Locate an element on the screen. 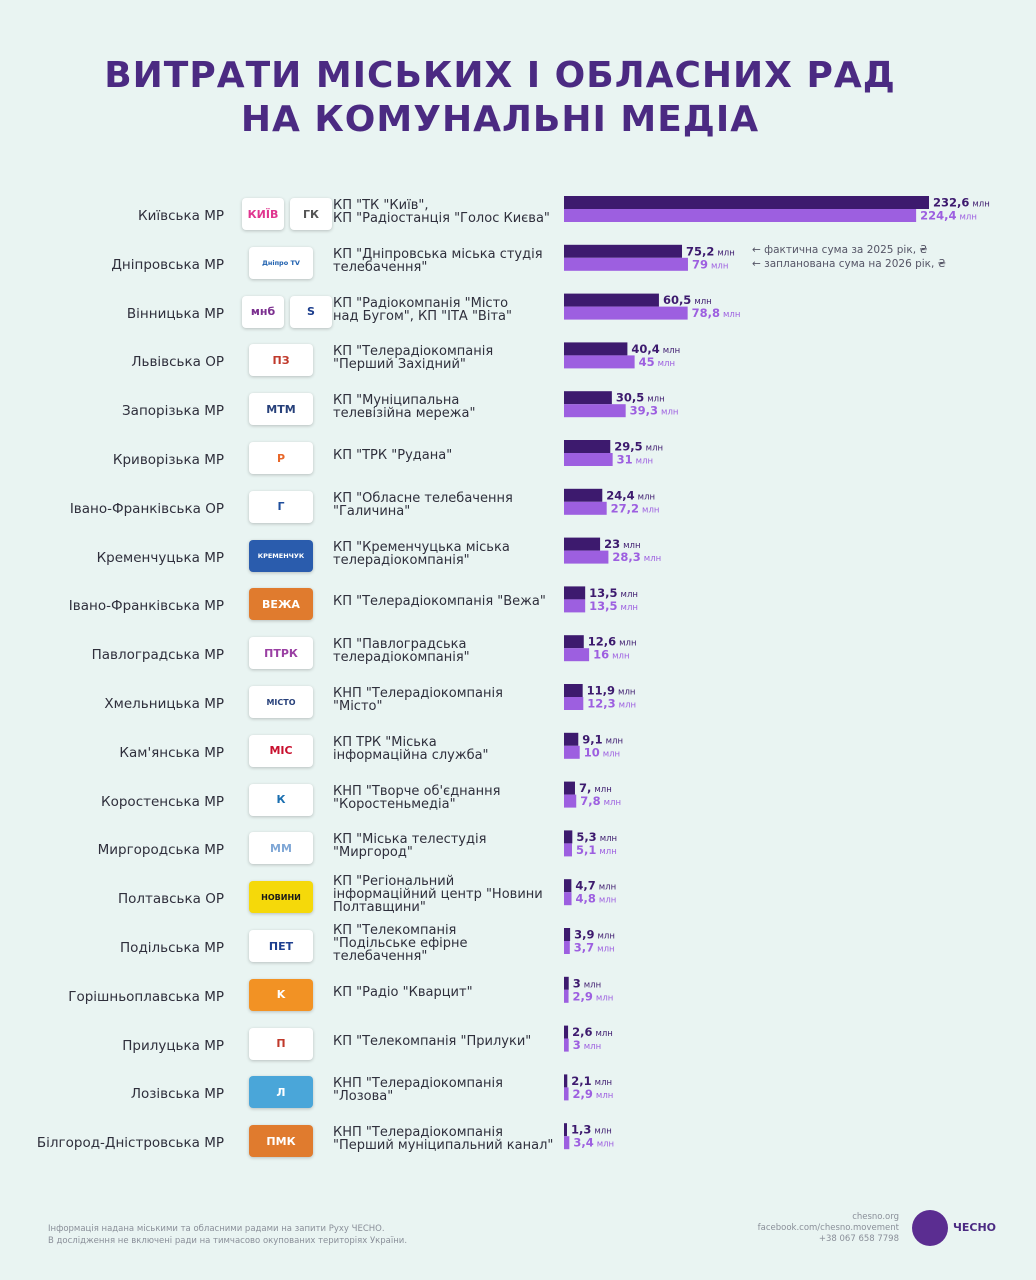  media-name: КП "Телерадіокомпанія "Перший Західний" is located at coordinates (443, 358).